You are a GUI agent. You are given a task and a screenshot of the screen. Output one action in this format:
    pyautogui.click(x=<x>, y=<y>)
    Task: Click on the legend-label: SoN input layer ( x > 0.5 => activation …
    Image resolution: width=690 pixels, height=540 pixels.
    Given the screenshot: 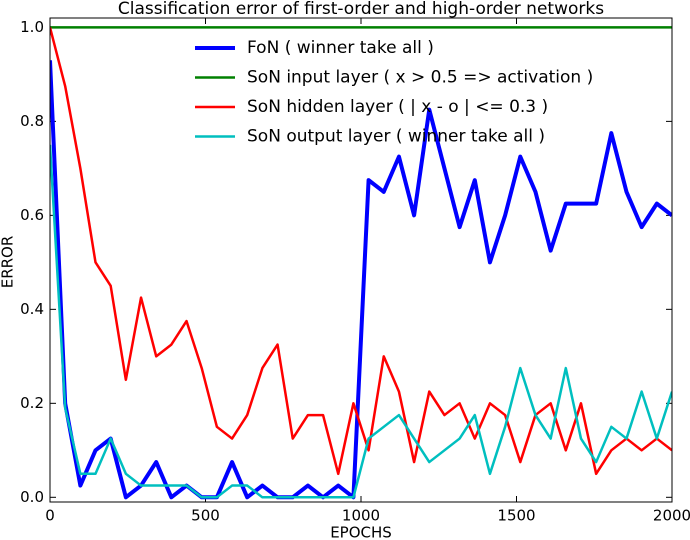 What is the action you would take?
    pyautogui.click(x=420, y=78)
    